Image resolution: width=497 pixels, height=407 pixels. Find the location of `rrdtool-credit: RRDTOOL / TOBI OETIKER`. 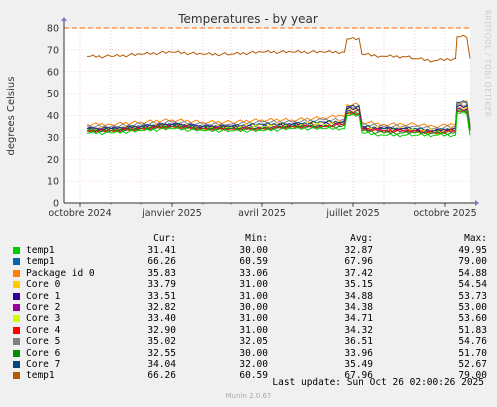

rrdtool-credit: RRDTOOL / TOBI OETIKER is located at coordinates (487, 64).